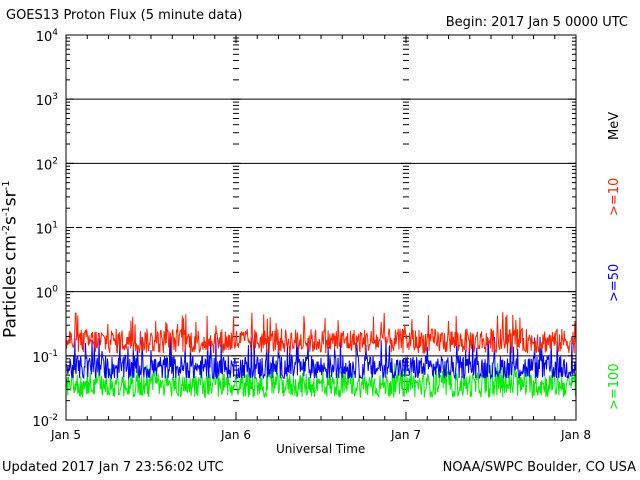  I want to click on y-tick-label-2: 10⁰, so click(47, 293).